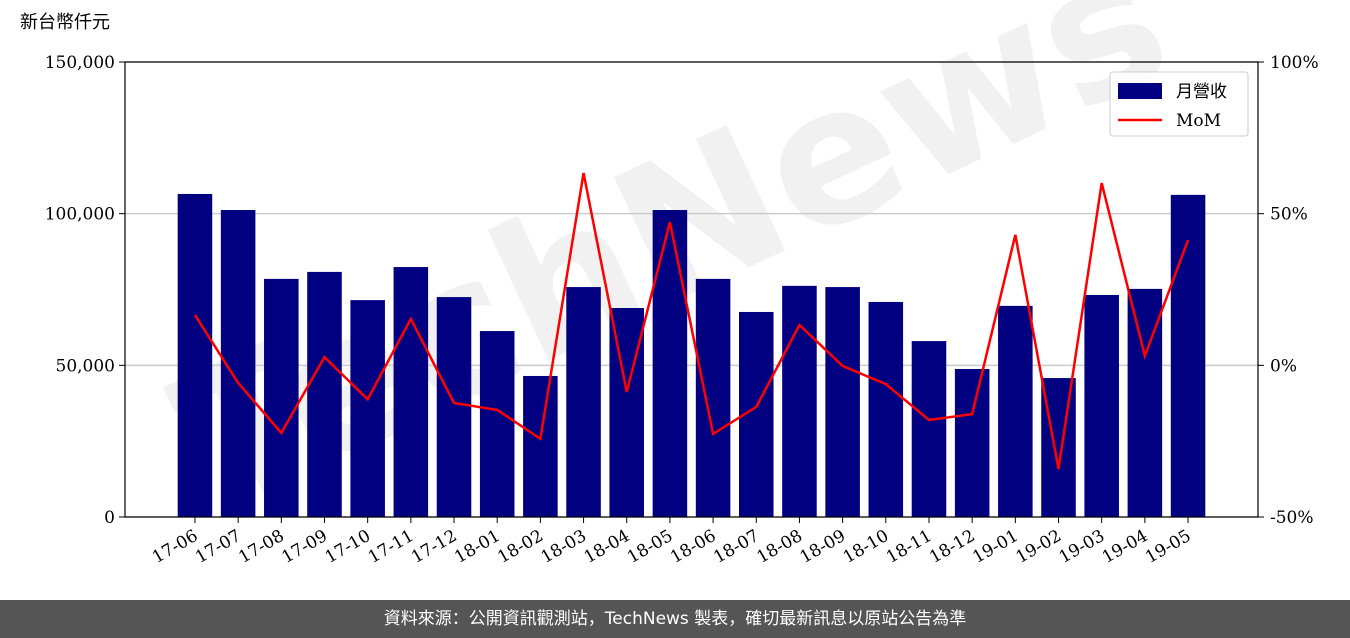 This screenshot has width=1350, height=638. Describe the element at coordinates (952, 547) in the screenshot. I see `x-tick-label: 18-12` at that location.